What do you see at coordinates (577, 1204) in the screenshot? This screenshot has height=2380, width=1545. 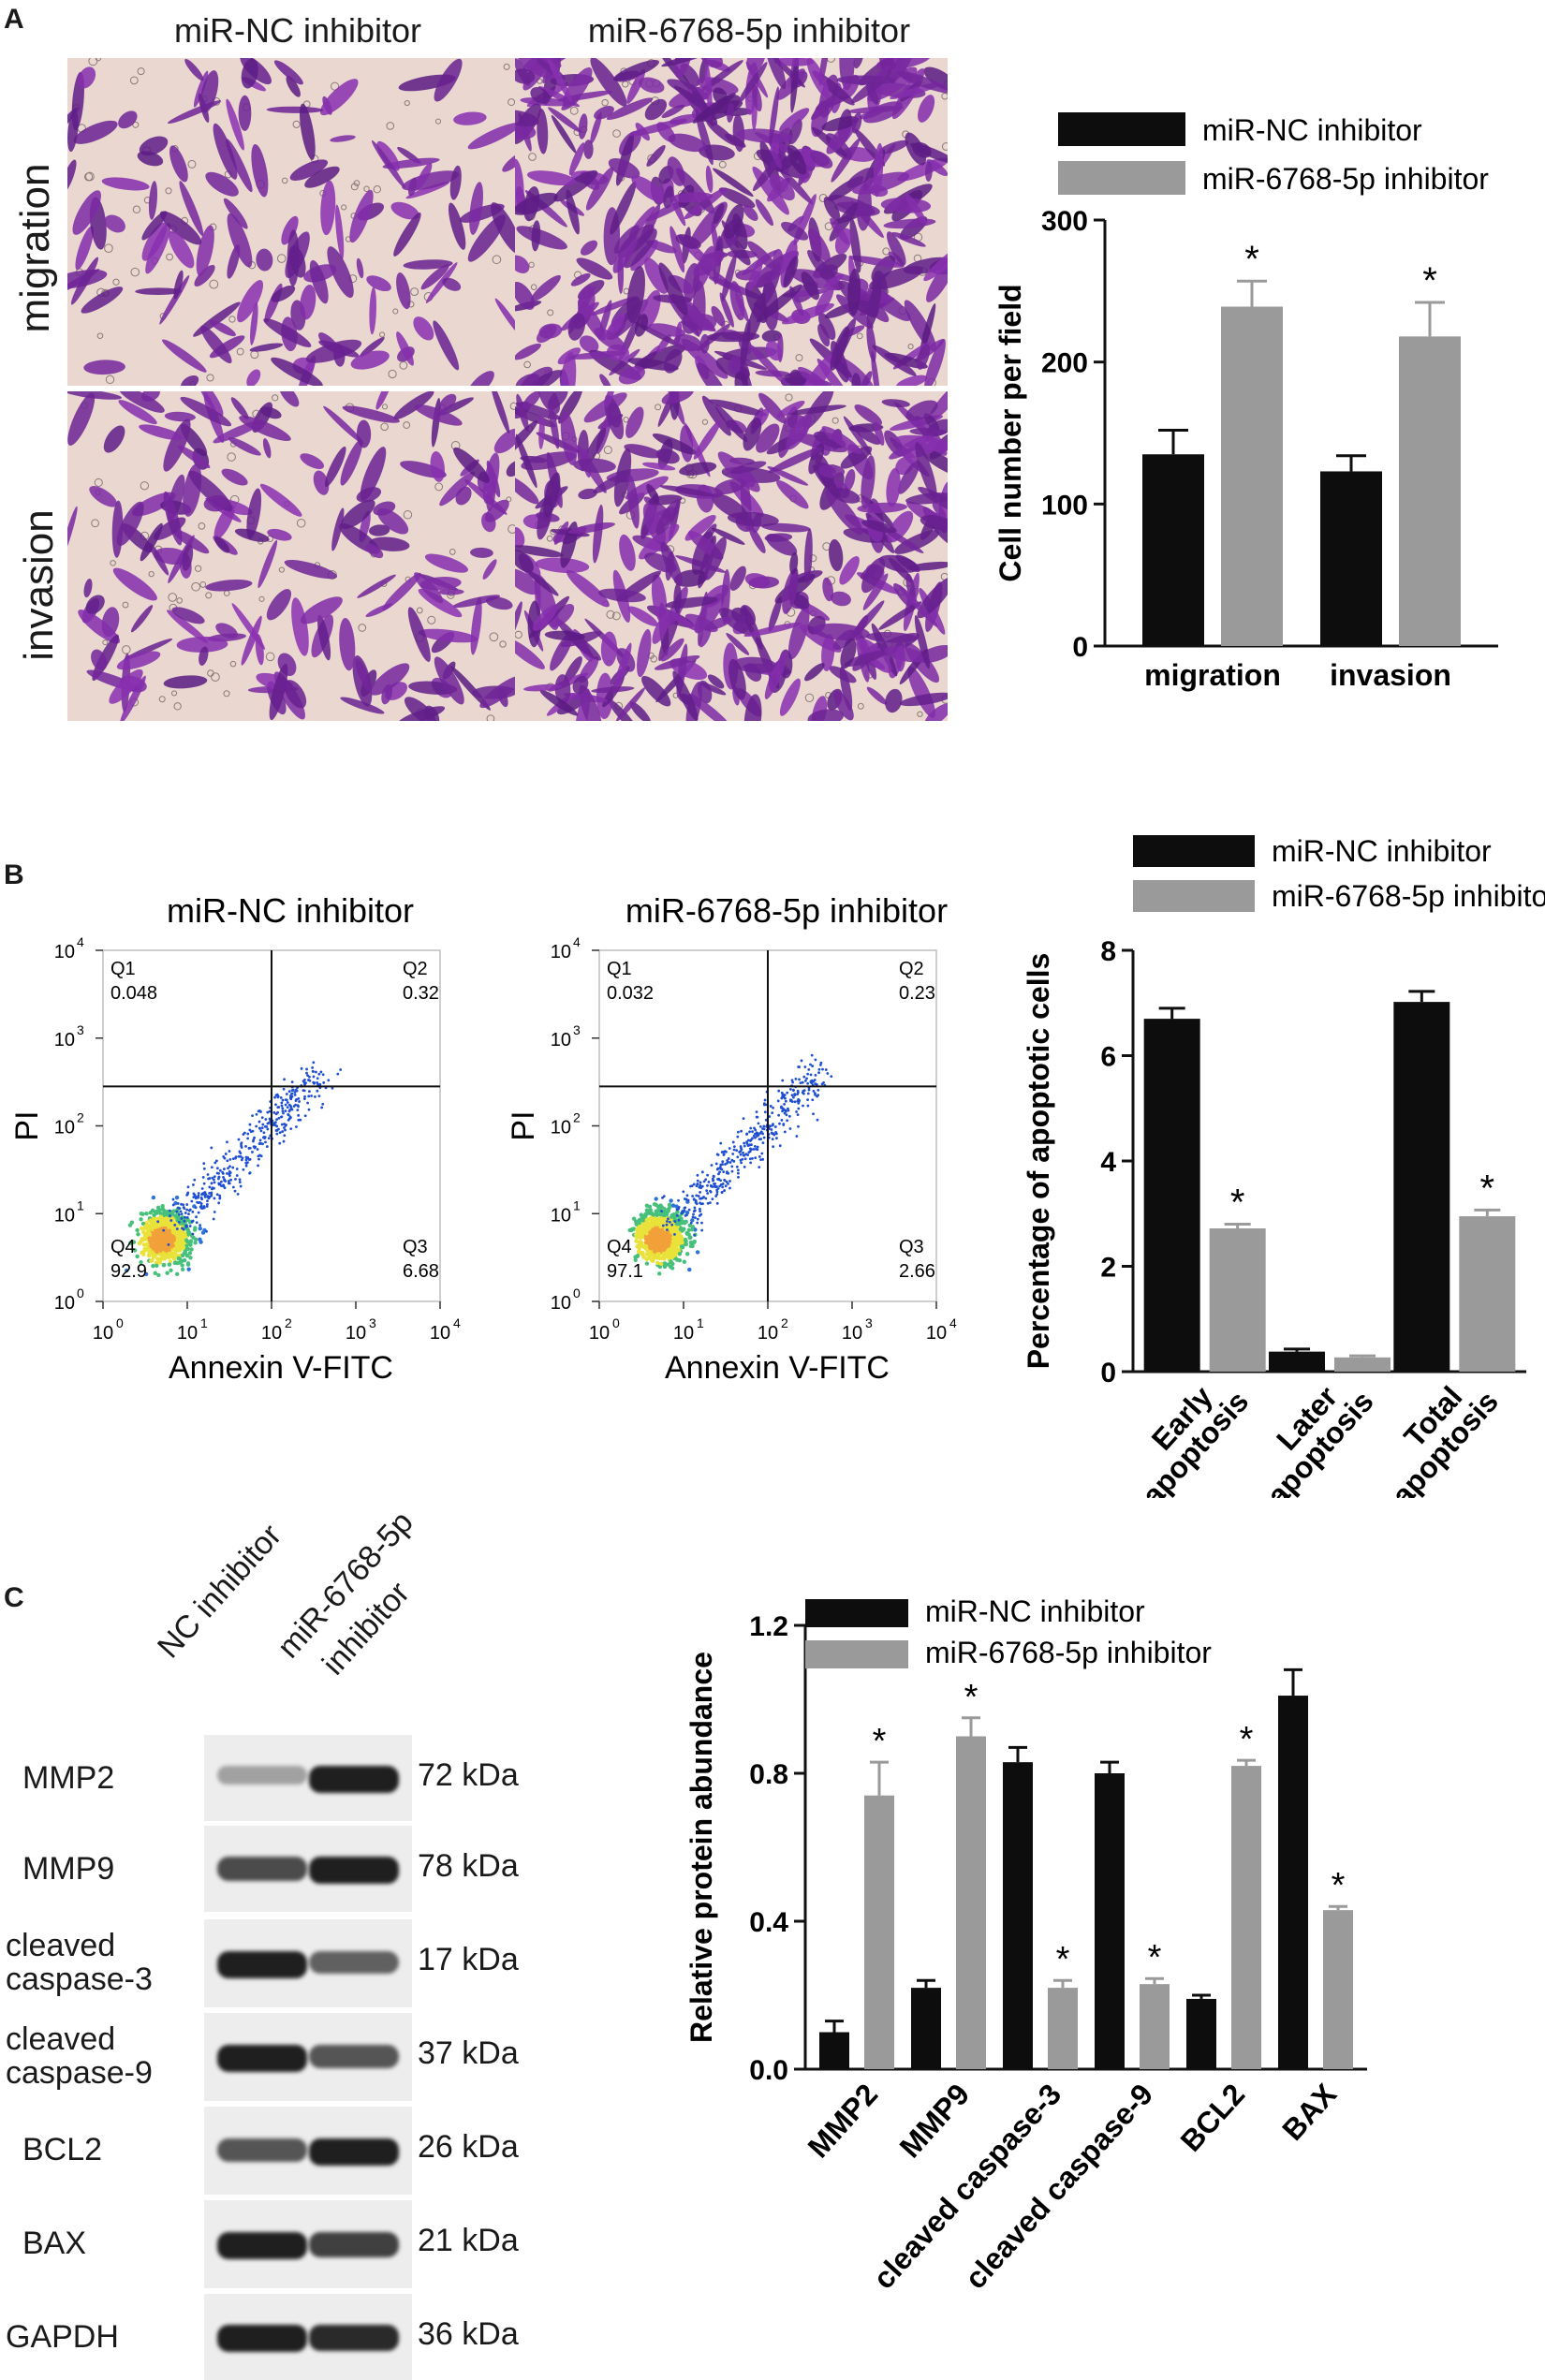 I see `y-tick-exponent: 1` at bounding box center [577, 1204].